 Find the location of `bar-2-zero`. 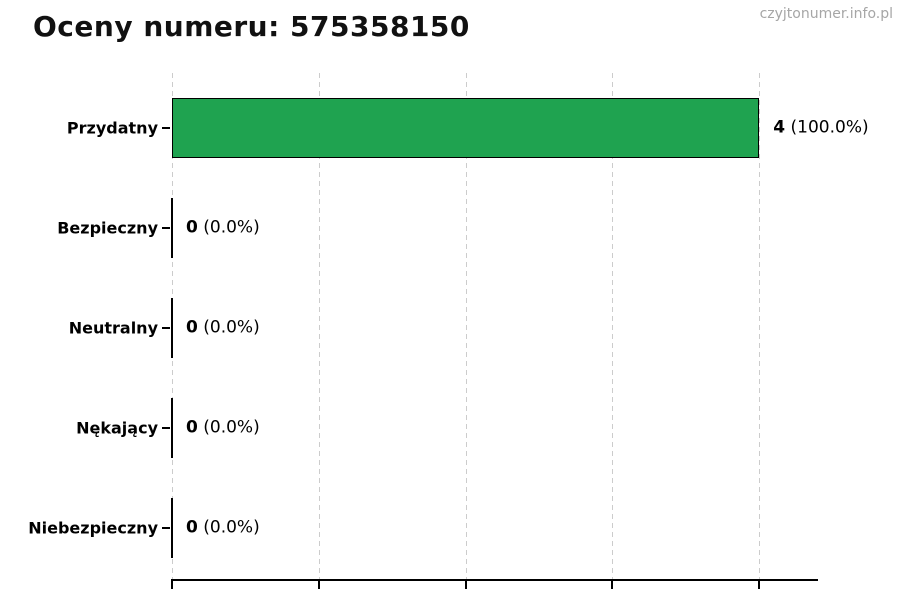

bar-2-zero is located at coordinates (172, 228).